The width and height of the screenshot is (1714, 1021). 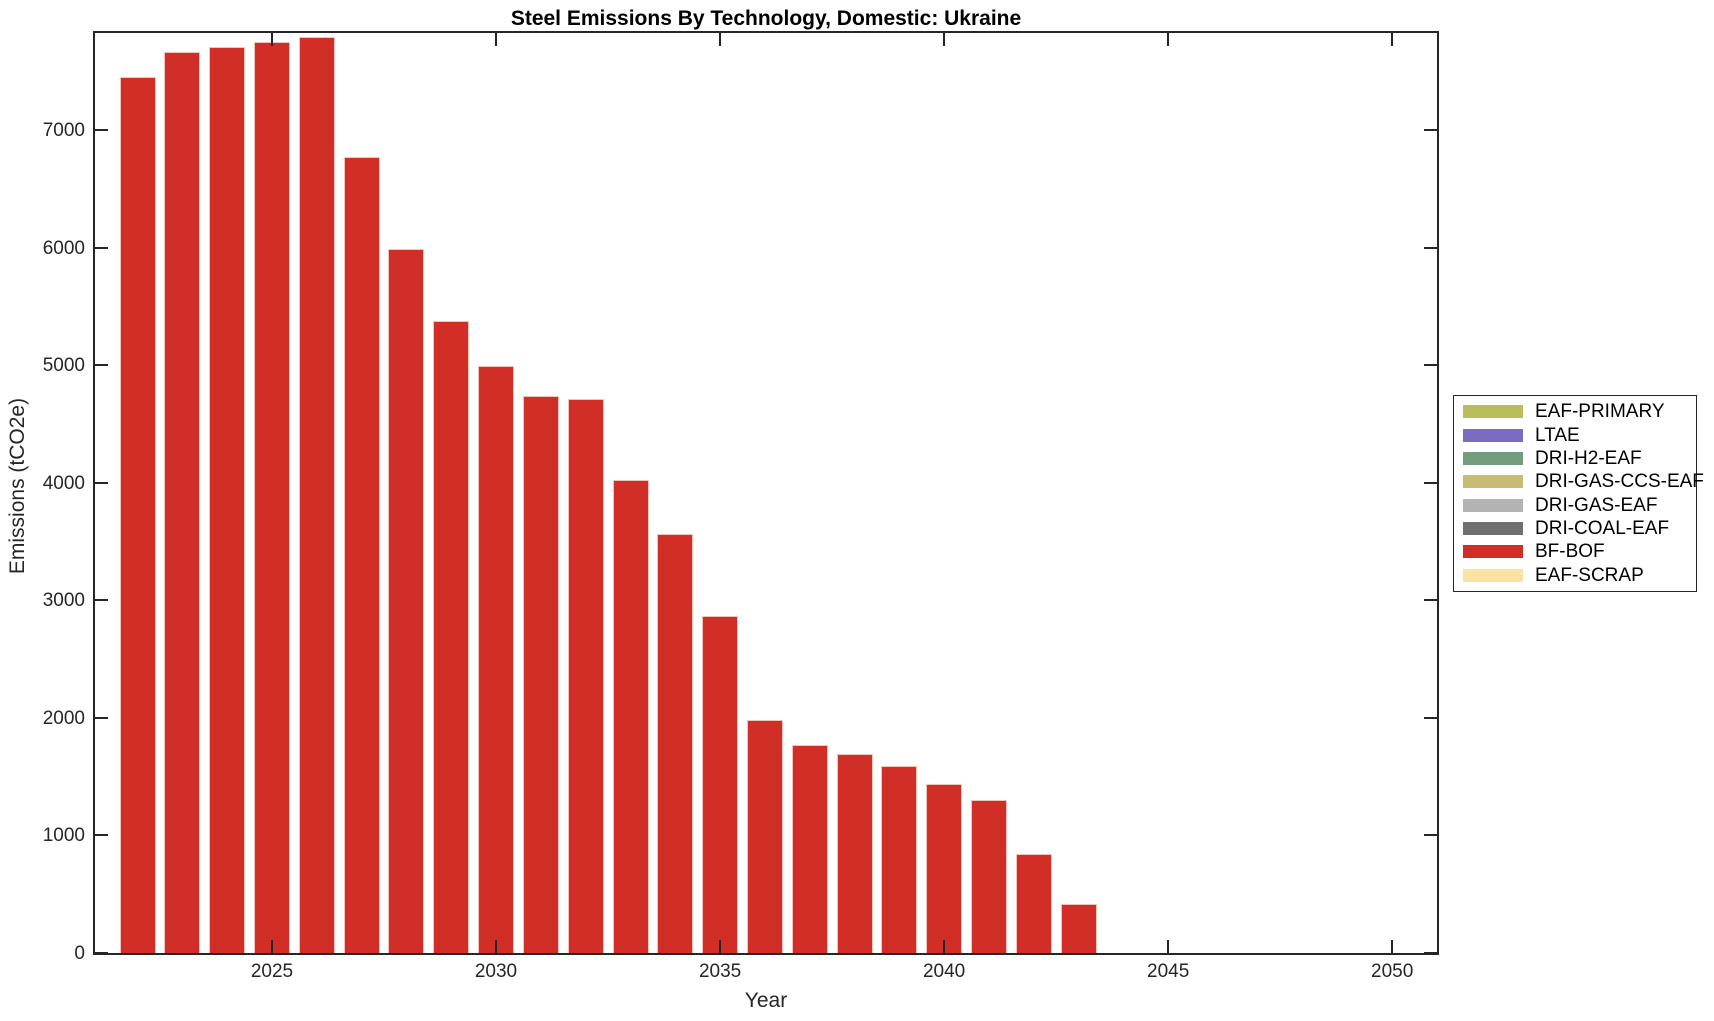 What do you see at coordinates (406, 600) in the screenshot?
I see `bar-bf-bof-2028` at bounding box center [406, 600].